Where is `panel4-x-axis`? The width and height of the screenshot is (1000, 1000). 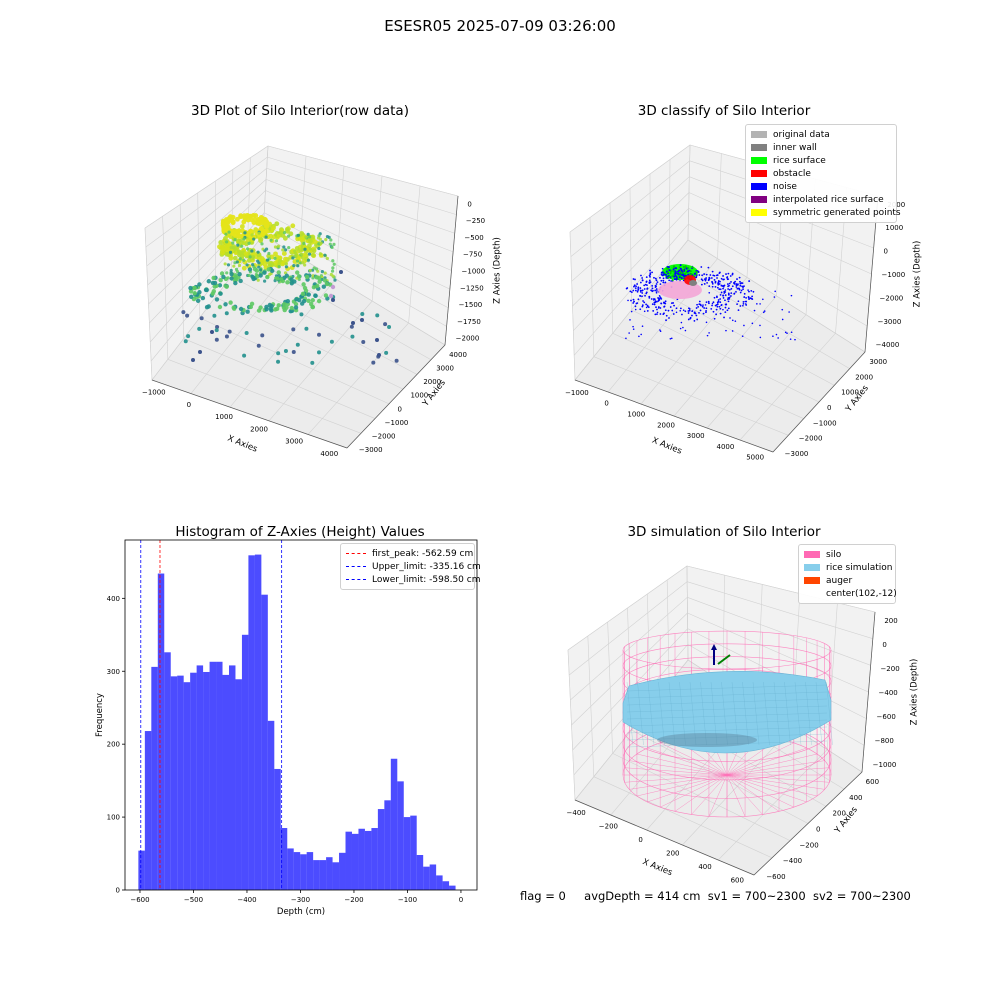 panel4-x-axis is located at coordinates (664, 837).